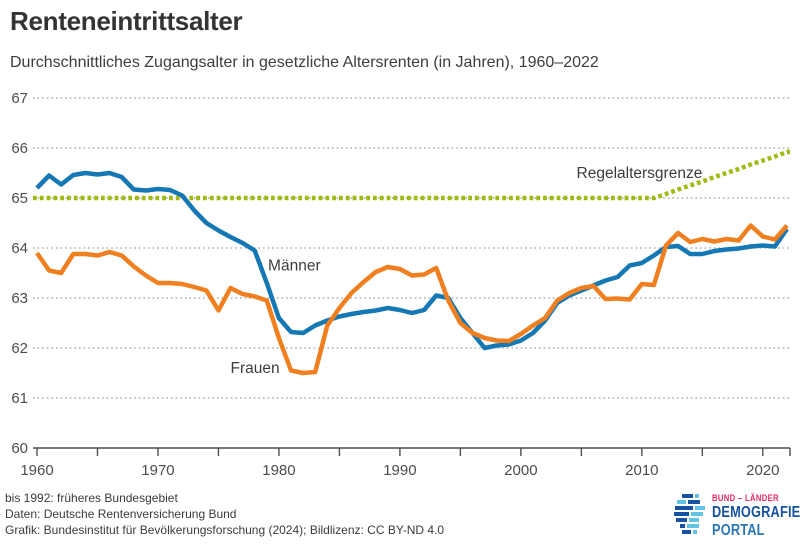 This screenshot has width=804, height=551. I want to click on y-tick-label: 63, so click(19, 298).